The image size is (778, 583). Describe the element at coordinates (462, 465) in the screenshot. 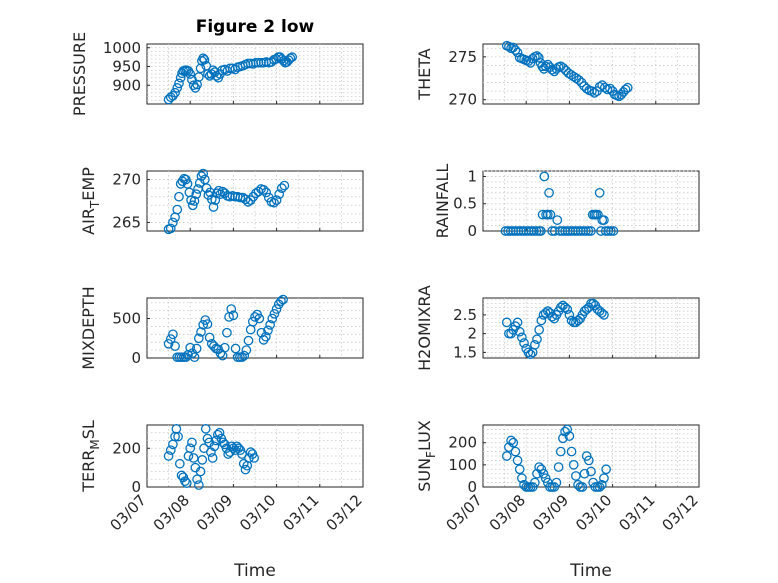

I see `y-tick-label: 100` at that location.